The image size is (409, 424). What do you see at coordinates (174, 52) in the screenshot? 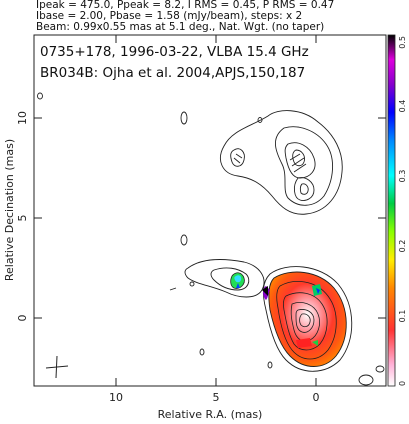
I see `chart-title: 0735+178, 1996-03-22, VLBA 15.4 GHz` at bounding box center [174, 52].